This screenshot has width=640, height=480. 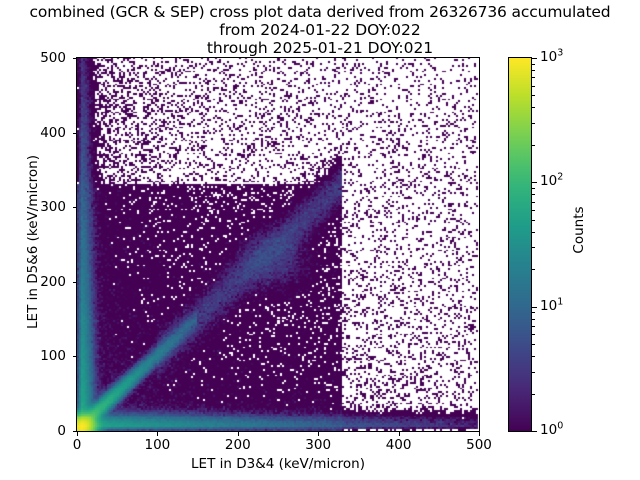 What do you see at coordinates (33, 242) in the screenshot?
I see `y-axis-label: LET in D5&6 (keV/micron)` at bounding box center [33, 242].